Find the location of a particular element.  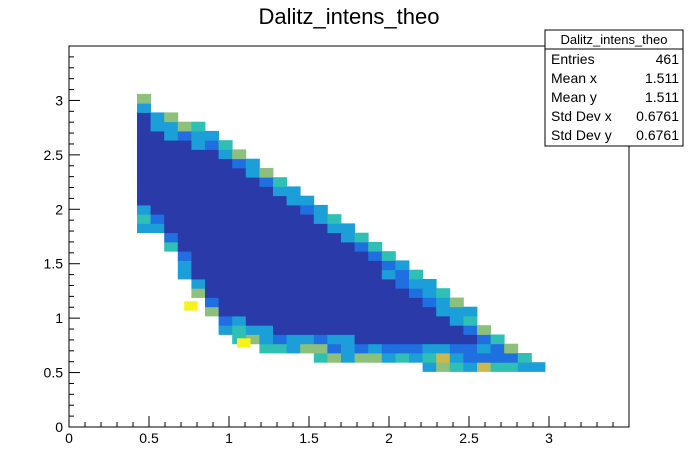

stats-row-value: 461 is located at coordinates (668, 59).